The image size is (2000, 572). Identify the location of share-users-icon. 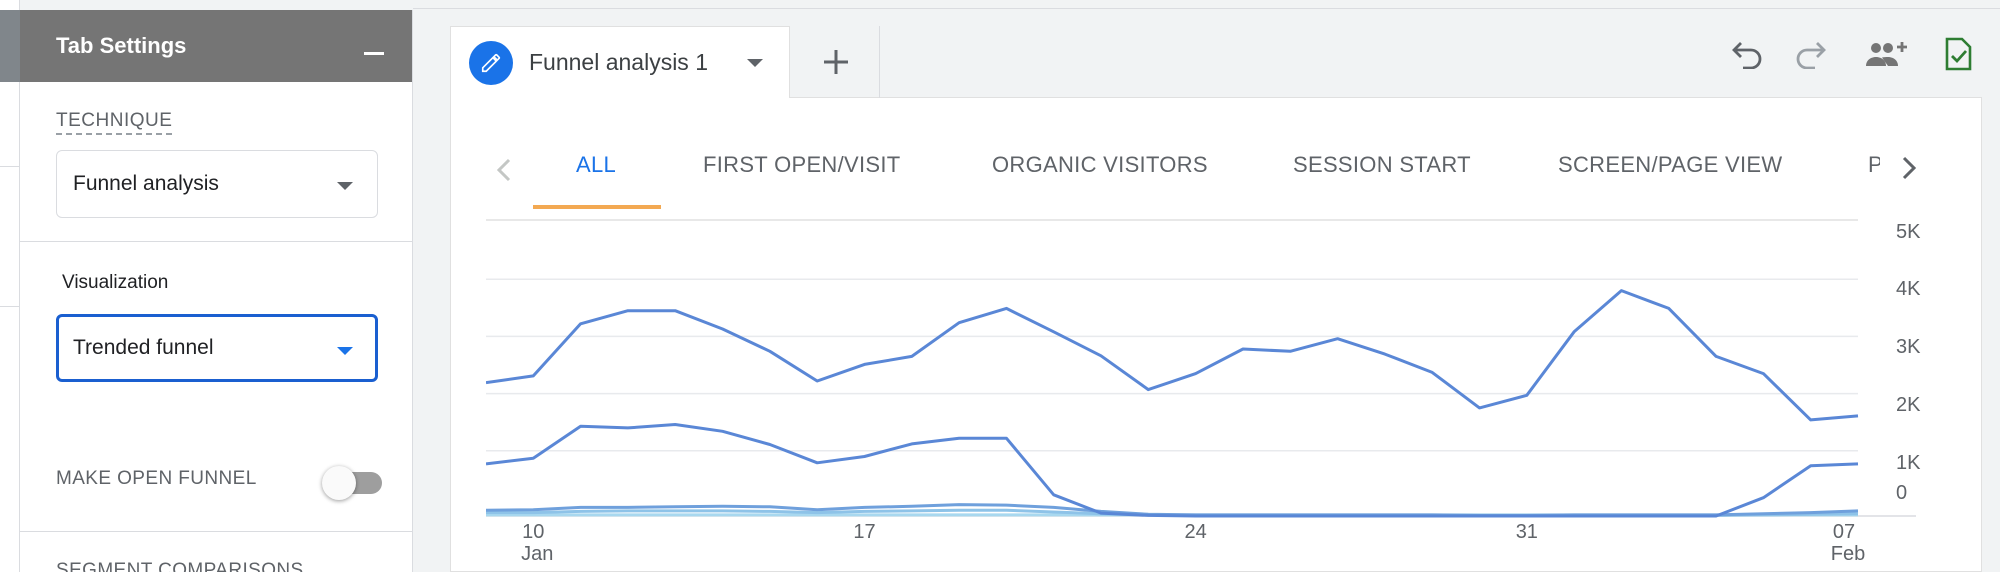
(1886, 54).